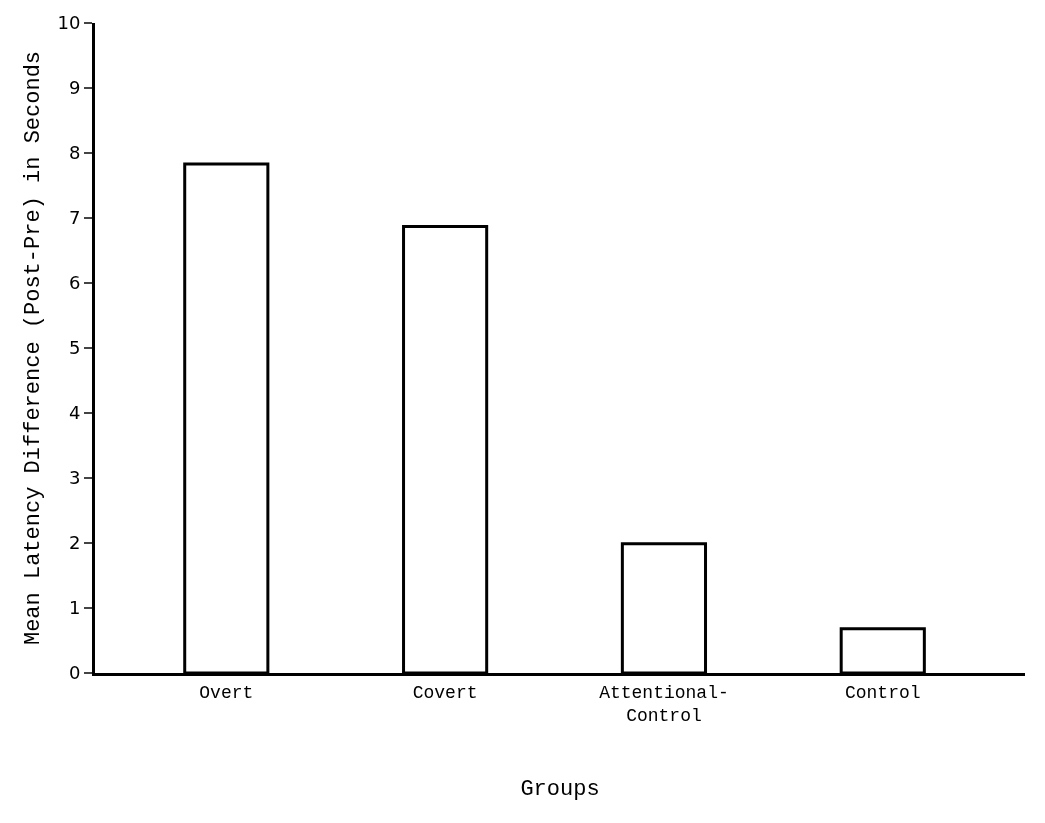 Image resolution: width=1045 pixels, height=823 pixels. Describe the element at coordinates (74, 88) in the screenshot. I see `y-tick-label: 9` at that location.